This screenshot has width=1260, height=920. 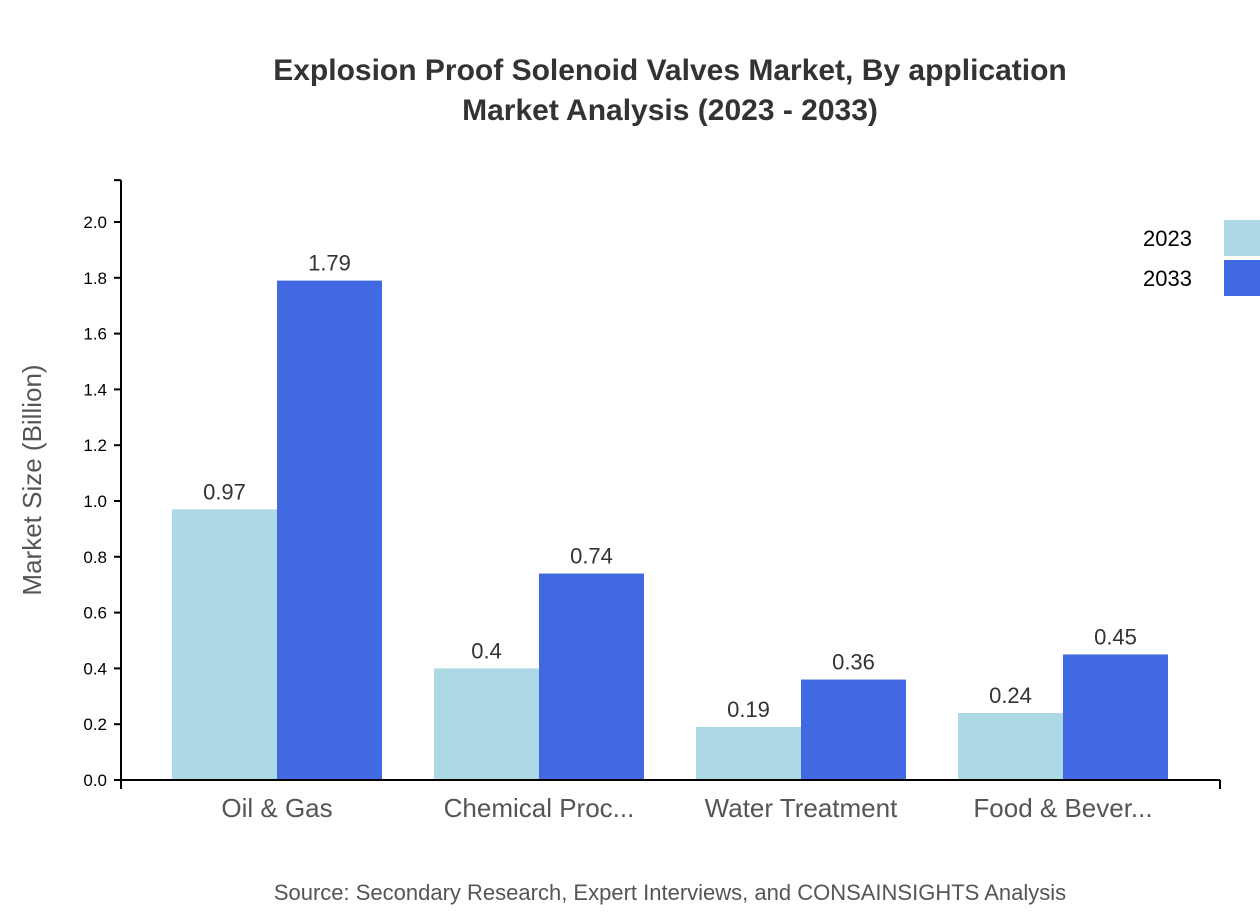 What do you see at coordinates (95, 278) in the screenshot?
I see `y-tick-label: 1.8` at bounding box center [95, 278].